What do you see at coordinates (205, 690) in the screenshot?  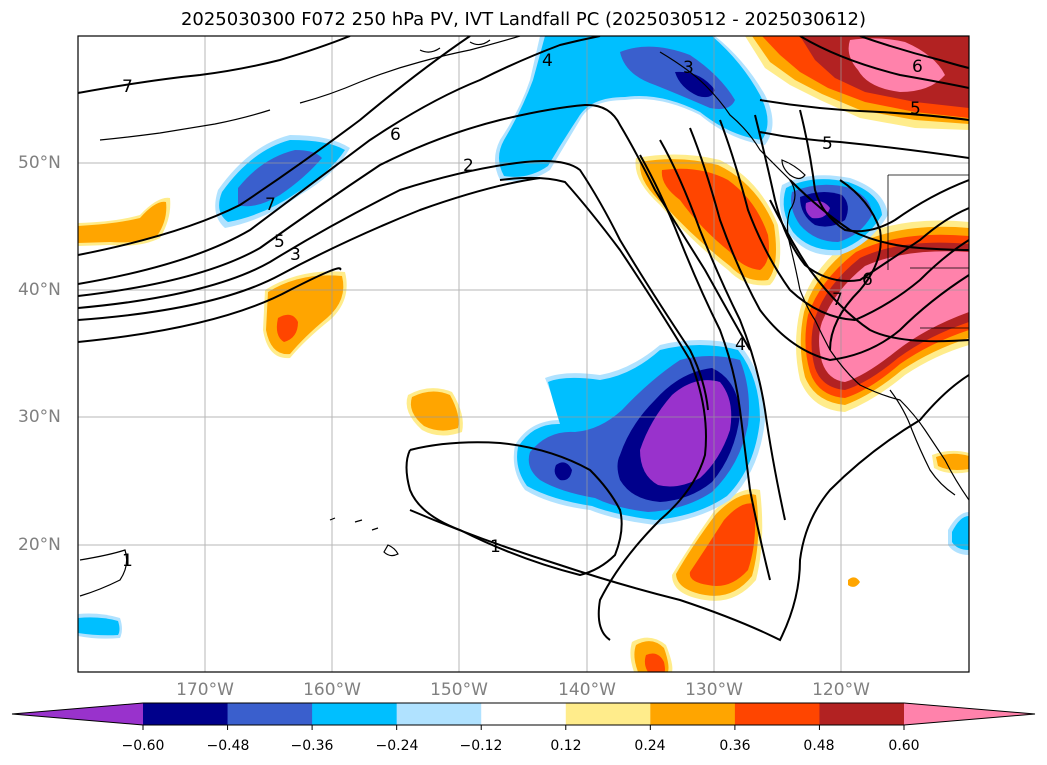 I see `lon-label-170w: 170°W` at bounding box center [205, 690].